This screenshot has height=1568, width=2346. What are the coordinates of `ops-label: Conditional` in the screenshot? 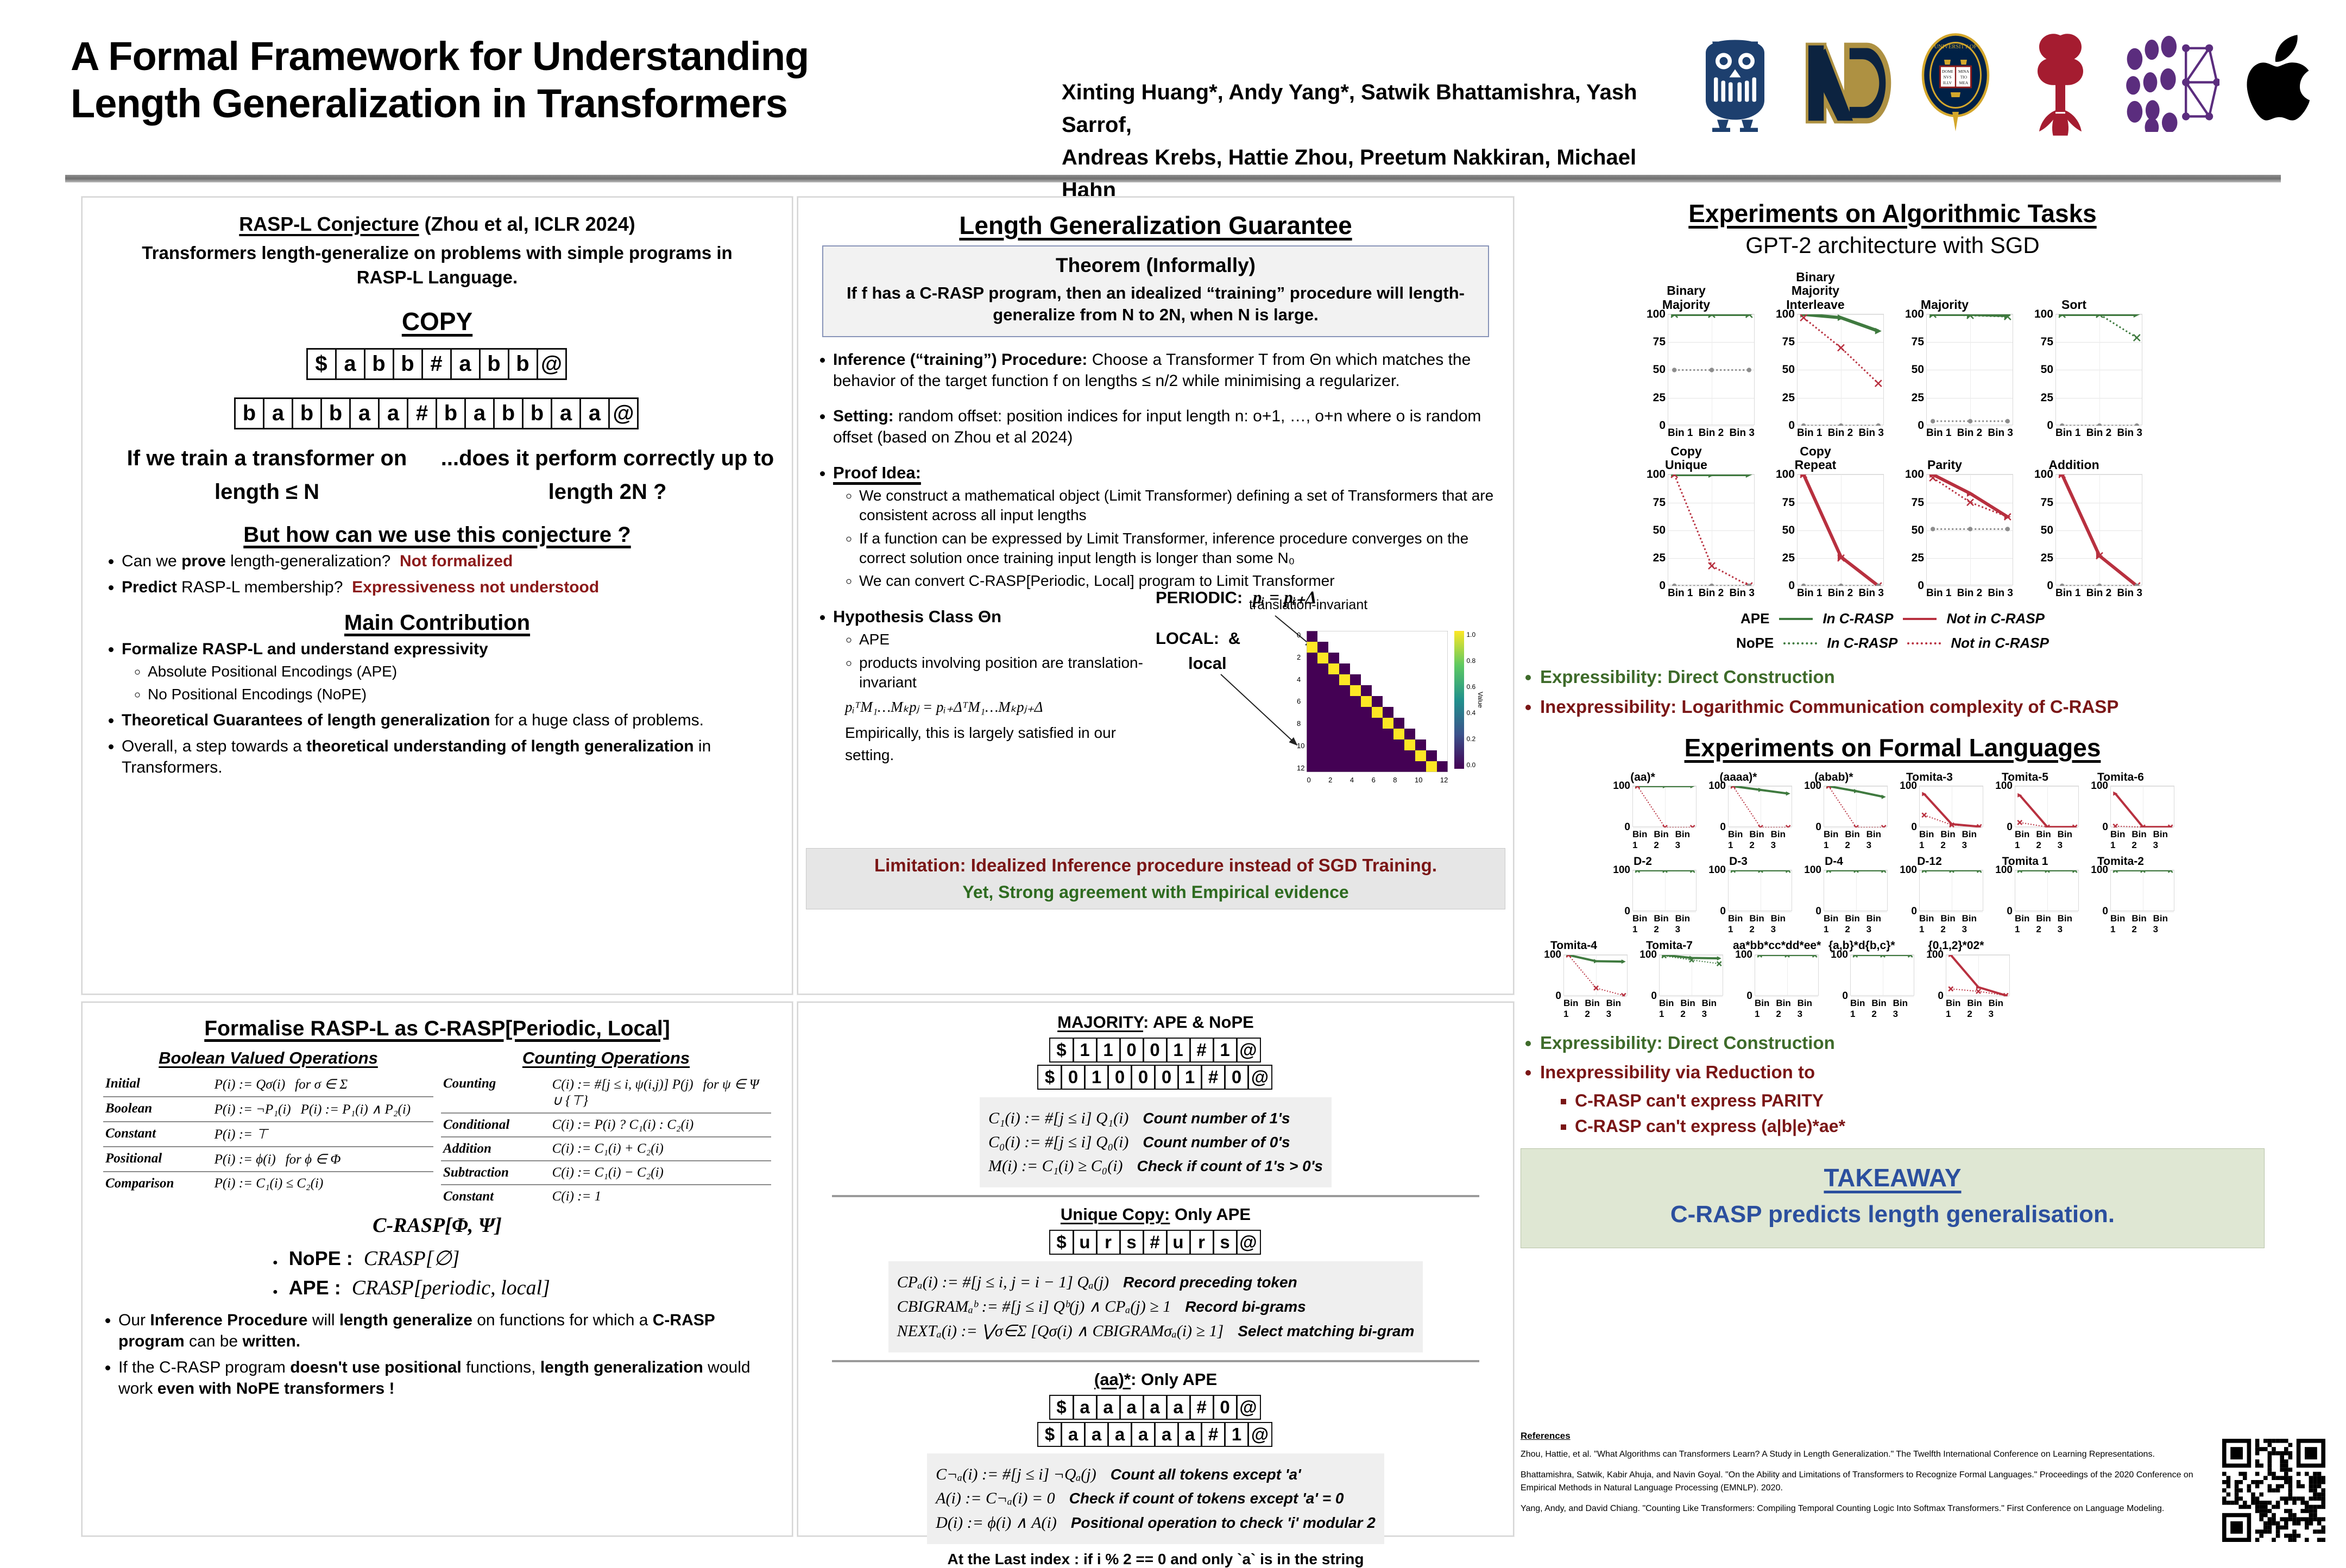 It's located at (495, 1124).